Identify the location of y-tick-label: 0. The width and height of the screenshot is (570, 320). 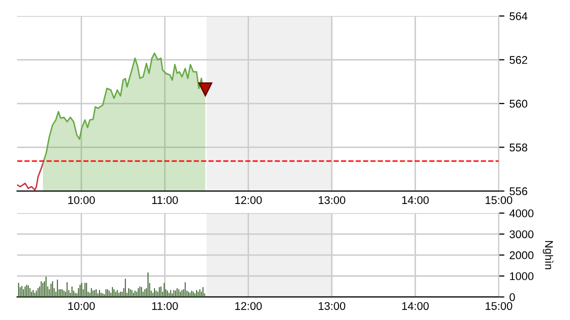
(512, 297).